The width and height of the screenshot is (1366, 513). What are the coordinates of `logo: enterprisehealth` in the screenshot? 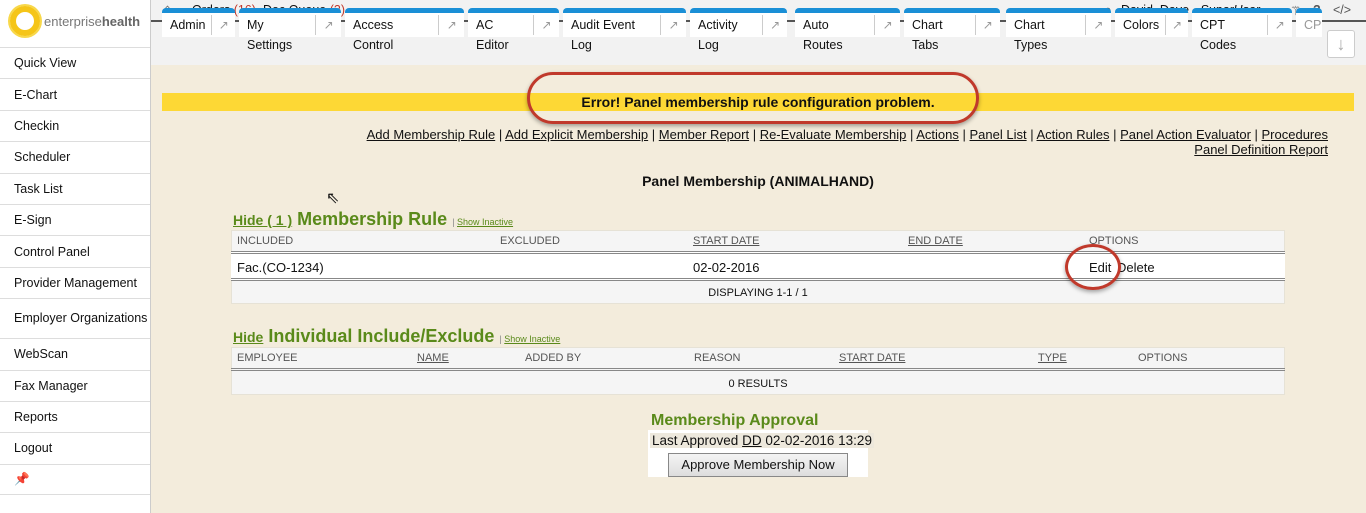 It's located at (75, 21).